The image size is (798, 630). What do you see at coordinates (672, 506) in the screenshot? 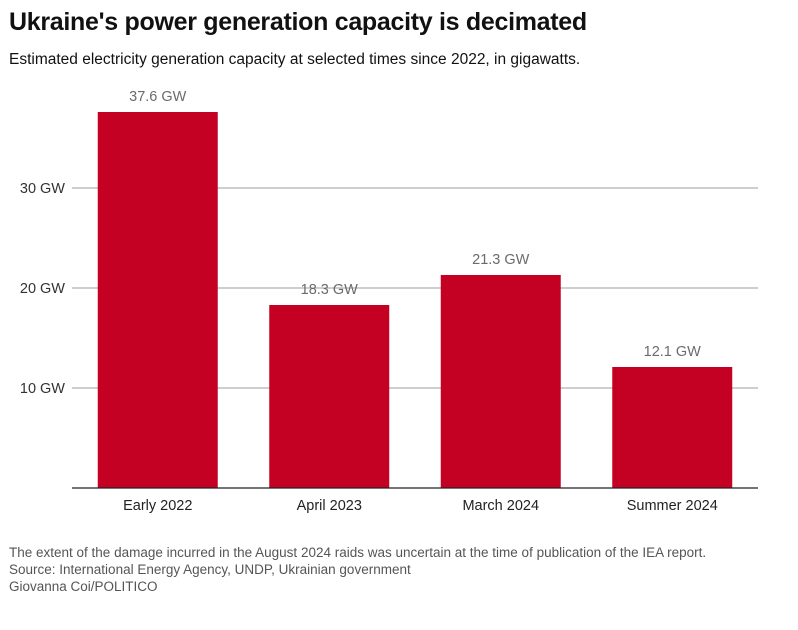
I see `x-tick-label: Summer 2024` at bounding box center [672, 506].